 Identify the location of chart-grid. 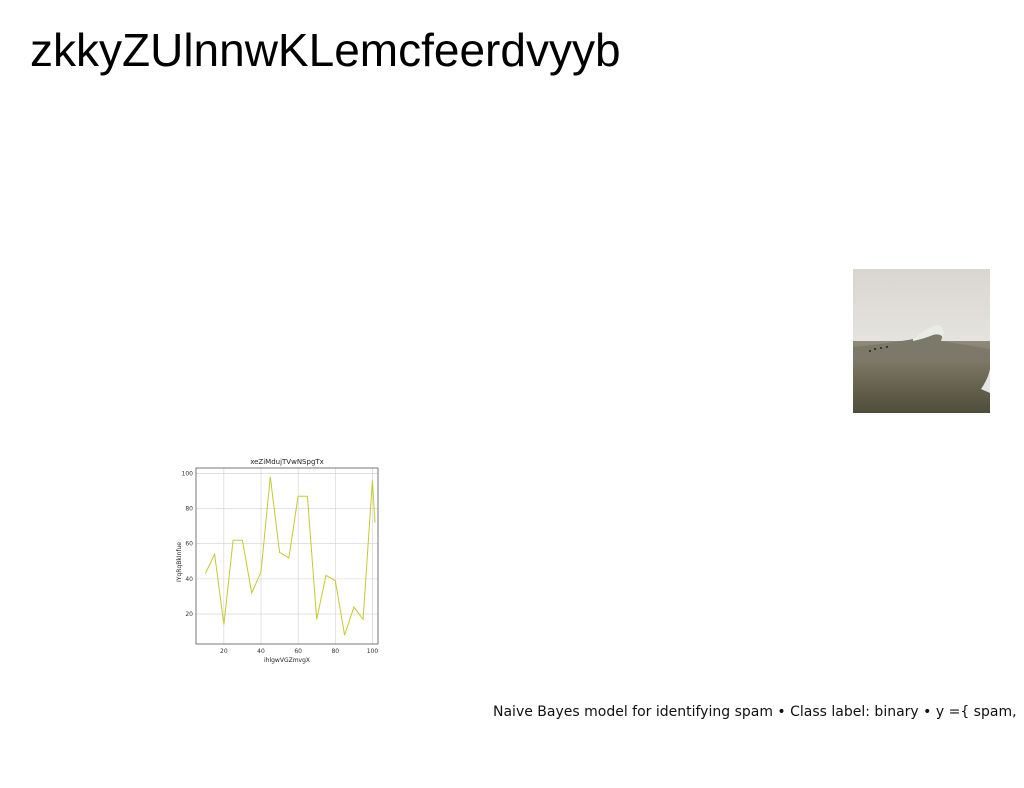
(287, 556).